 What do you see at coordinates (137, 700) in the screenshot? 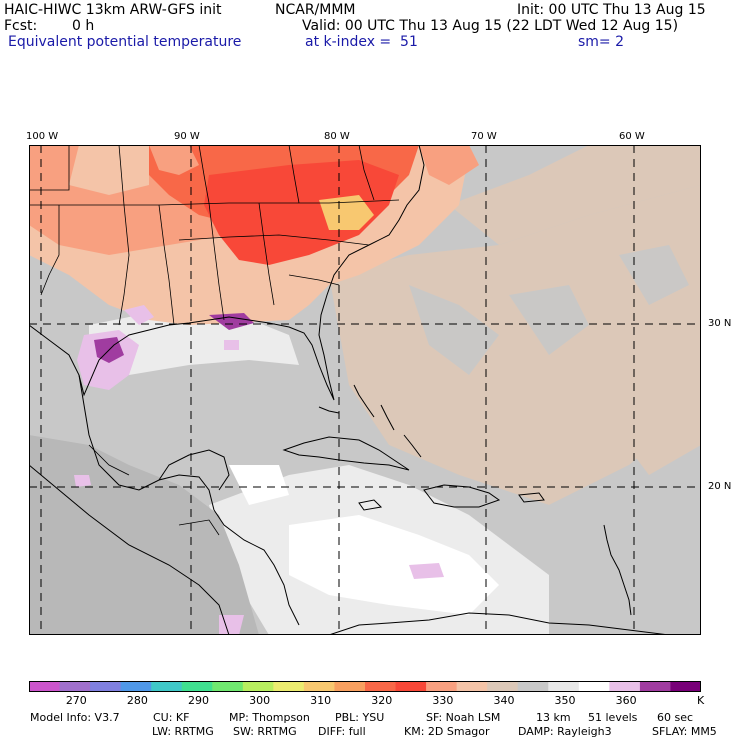
I see `colorbar-tick-label: 280` at bounding box center [137, 700].